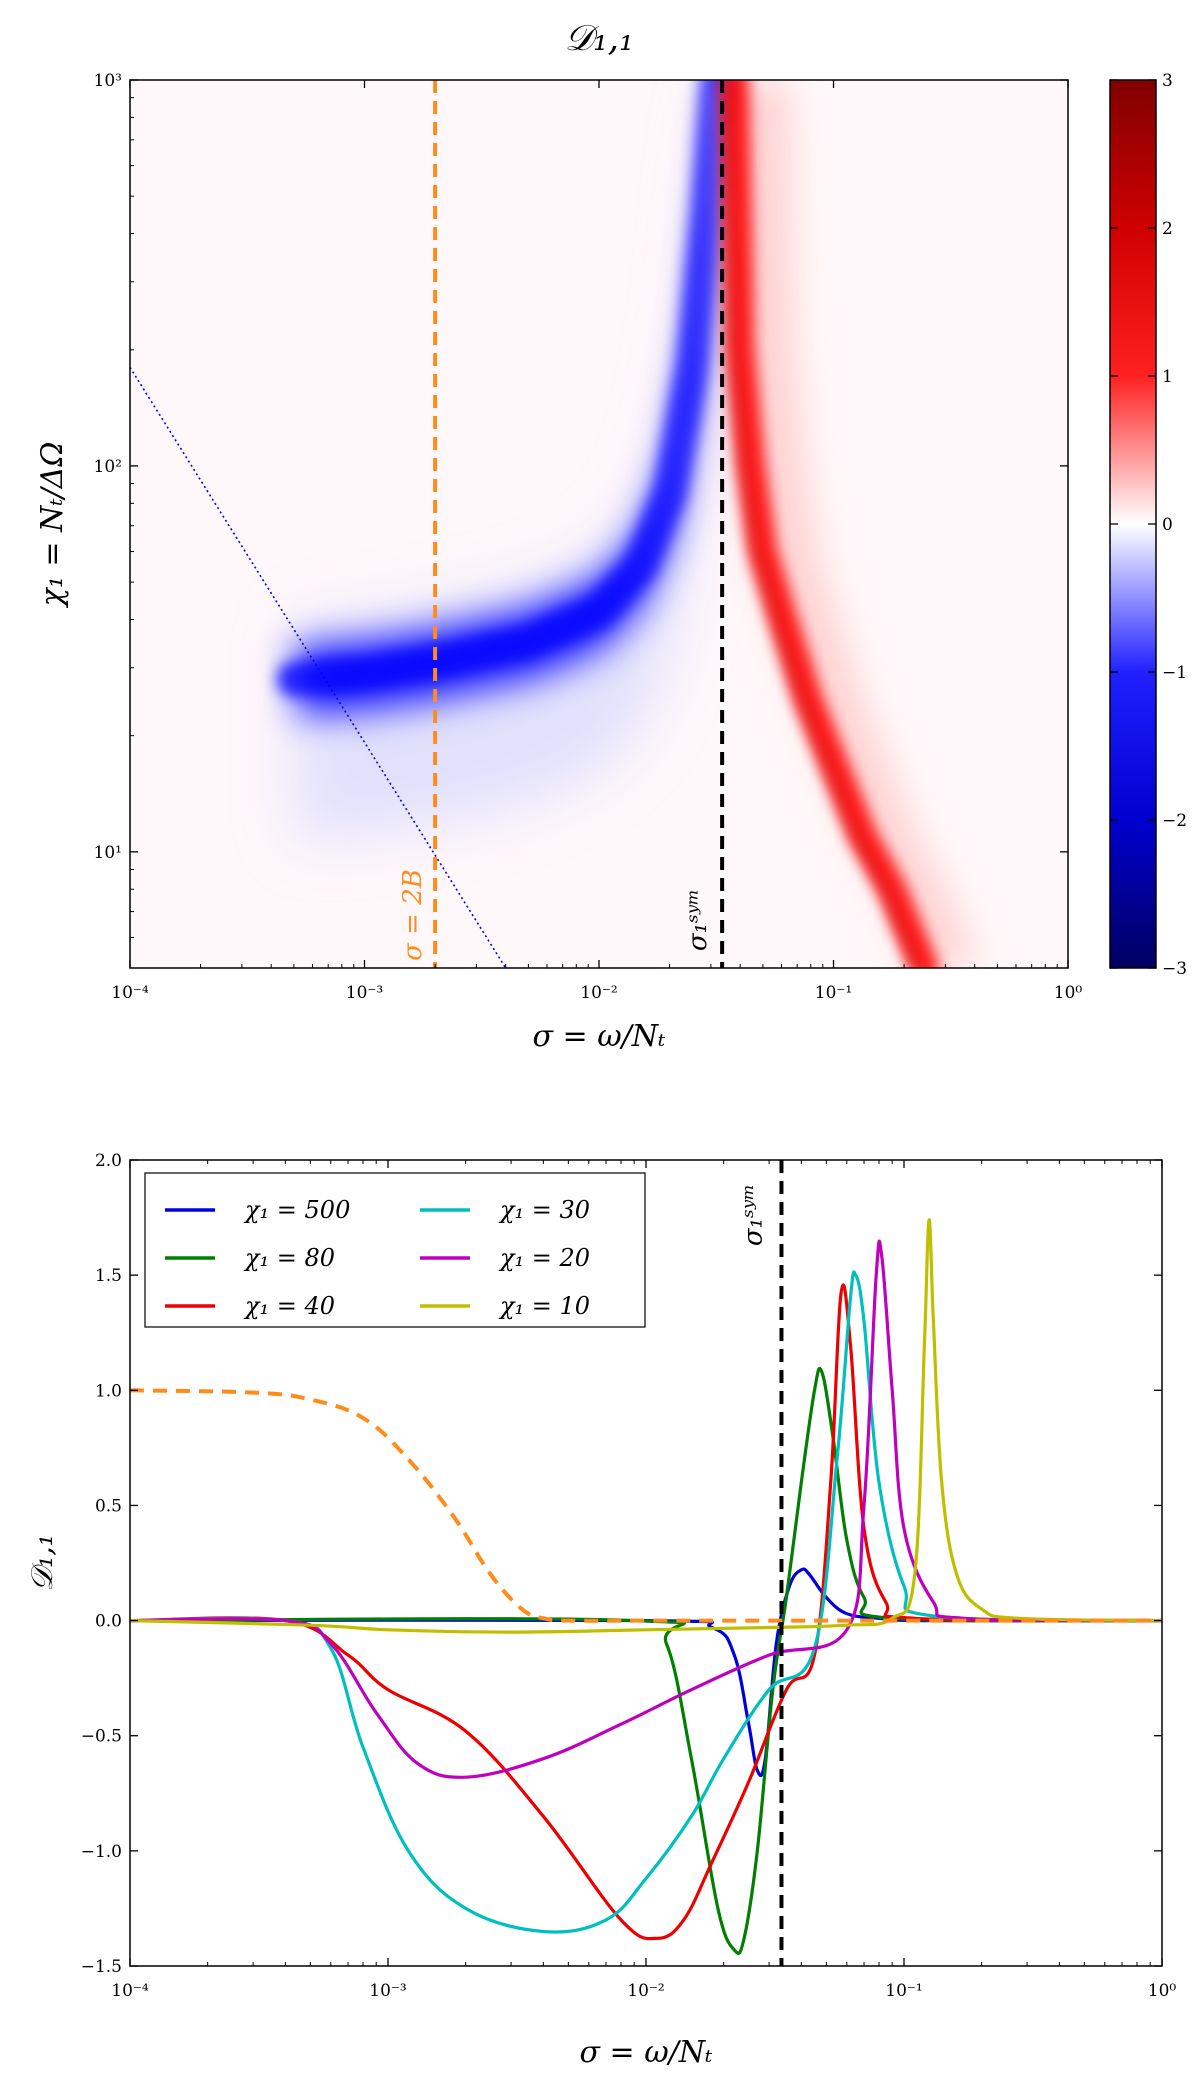 The width and height of the screenshot is (1200, 2083). Describe the element at coordinates (833, 993) in the screenshot. I see `heatmap-xtick-label: 10⁻¹` at that location.